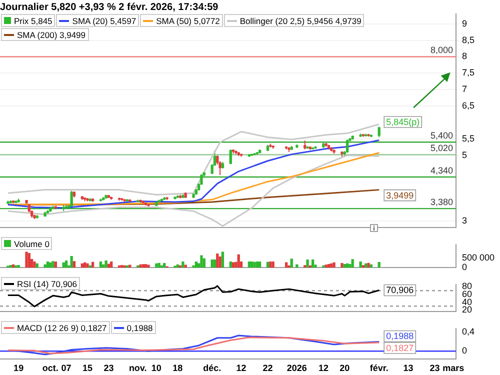 This screenshot has height=375, width=500. I want to click on y-tick-label: 80, so click(467, 286).